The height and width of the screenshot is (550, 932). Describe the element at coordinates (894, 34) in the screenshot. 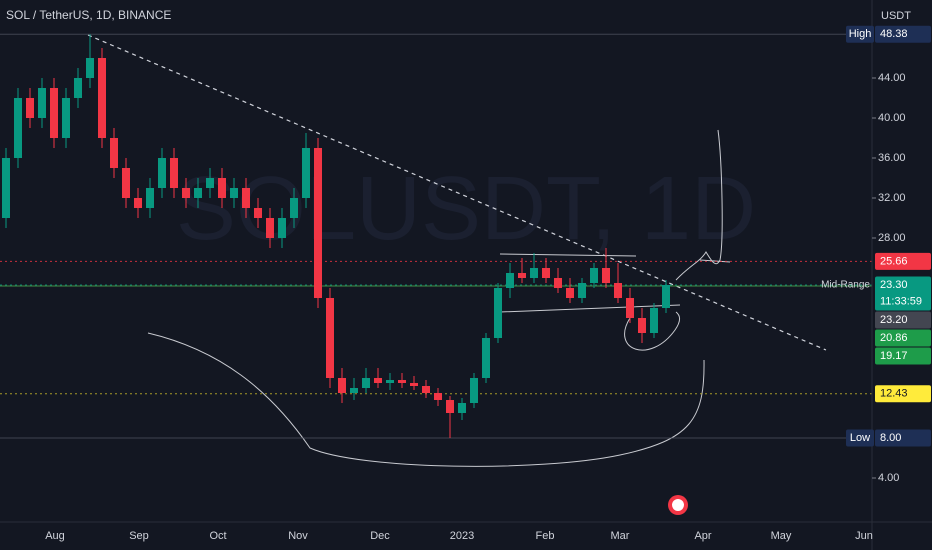

I see `price-tag-label: 48.38` at that location.